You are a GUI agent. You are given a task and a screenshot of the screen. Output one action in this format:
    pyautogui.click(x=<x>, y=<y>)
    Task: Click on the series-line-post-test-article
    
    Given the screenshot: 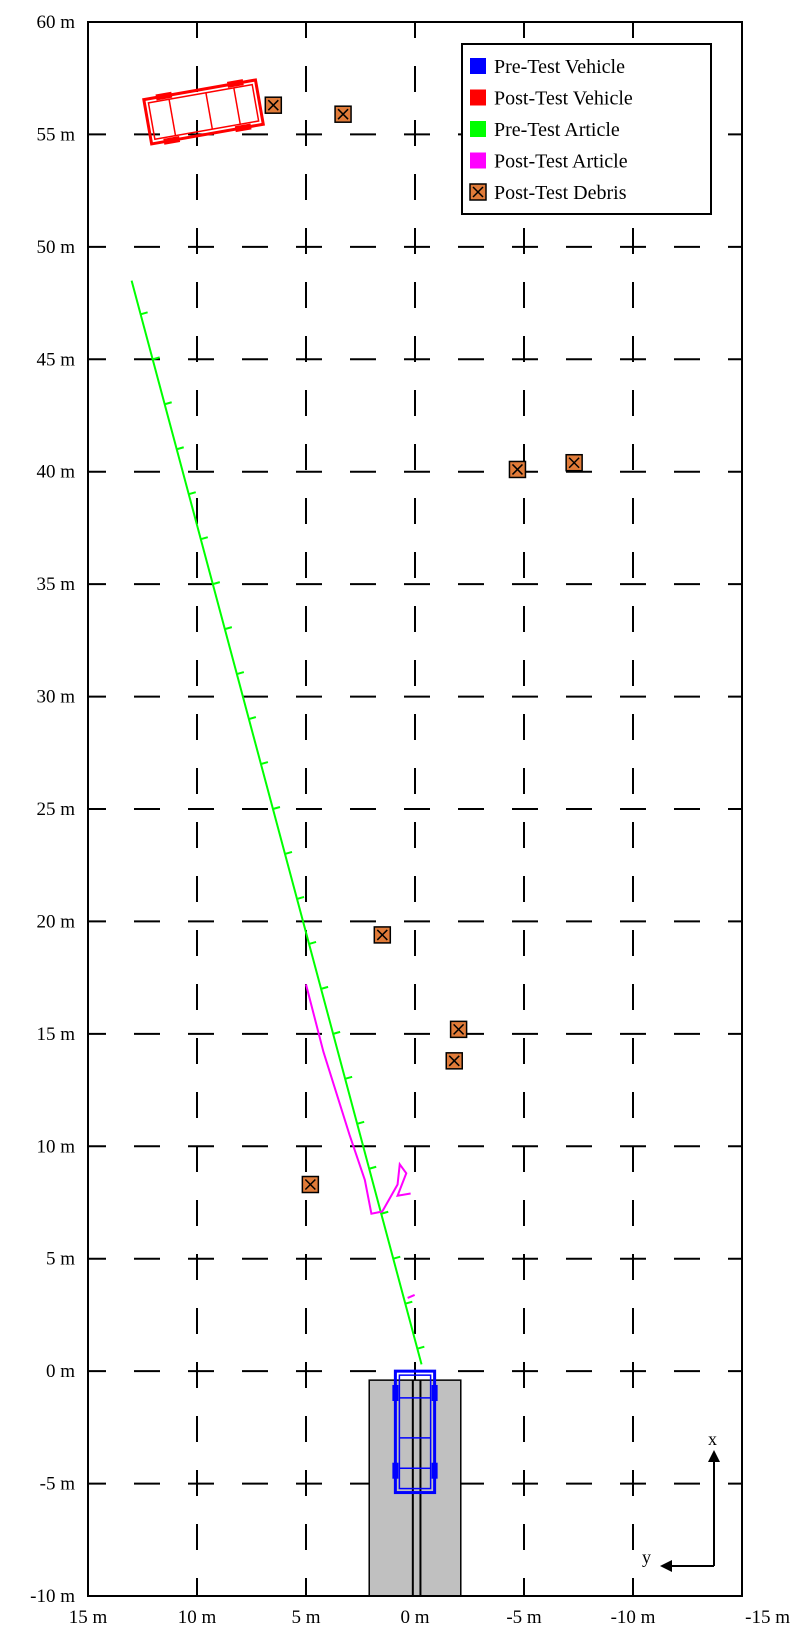 What is the action you would take?
    pyautogui.click(x=358, y=1099)
    